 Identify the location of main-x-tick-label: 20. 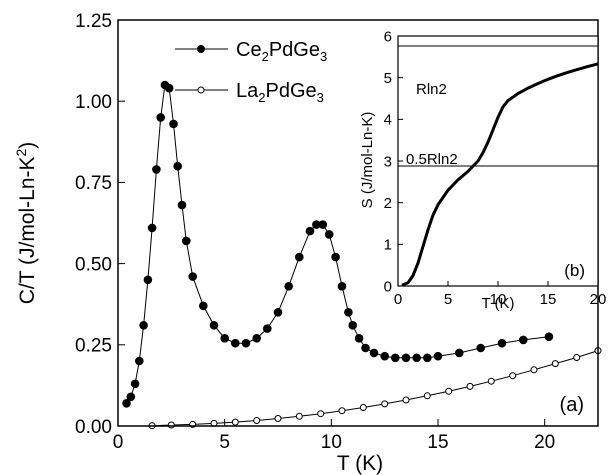
(544, 442).